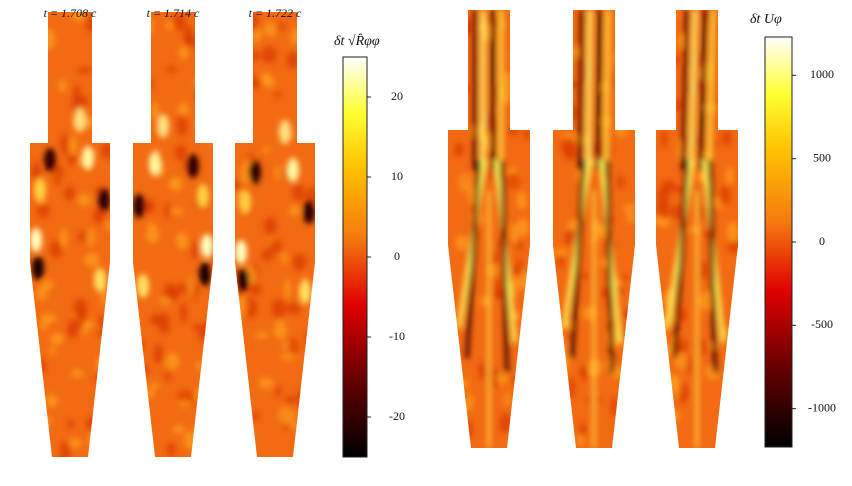 Image resolution: width=852 pixels, height=486 pixels. I want to click on colorbar-tick-label: -10, so click(397, 336).